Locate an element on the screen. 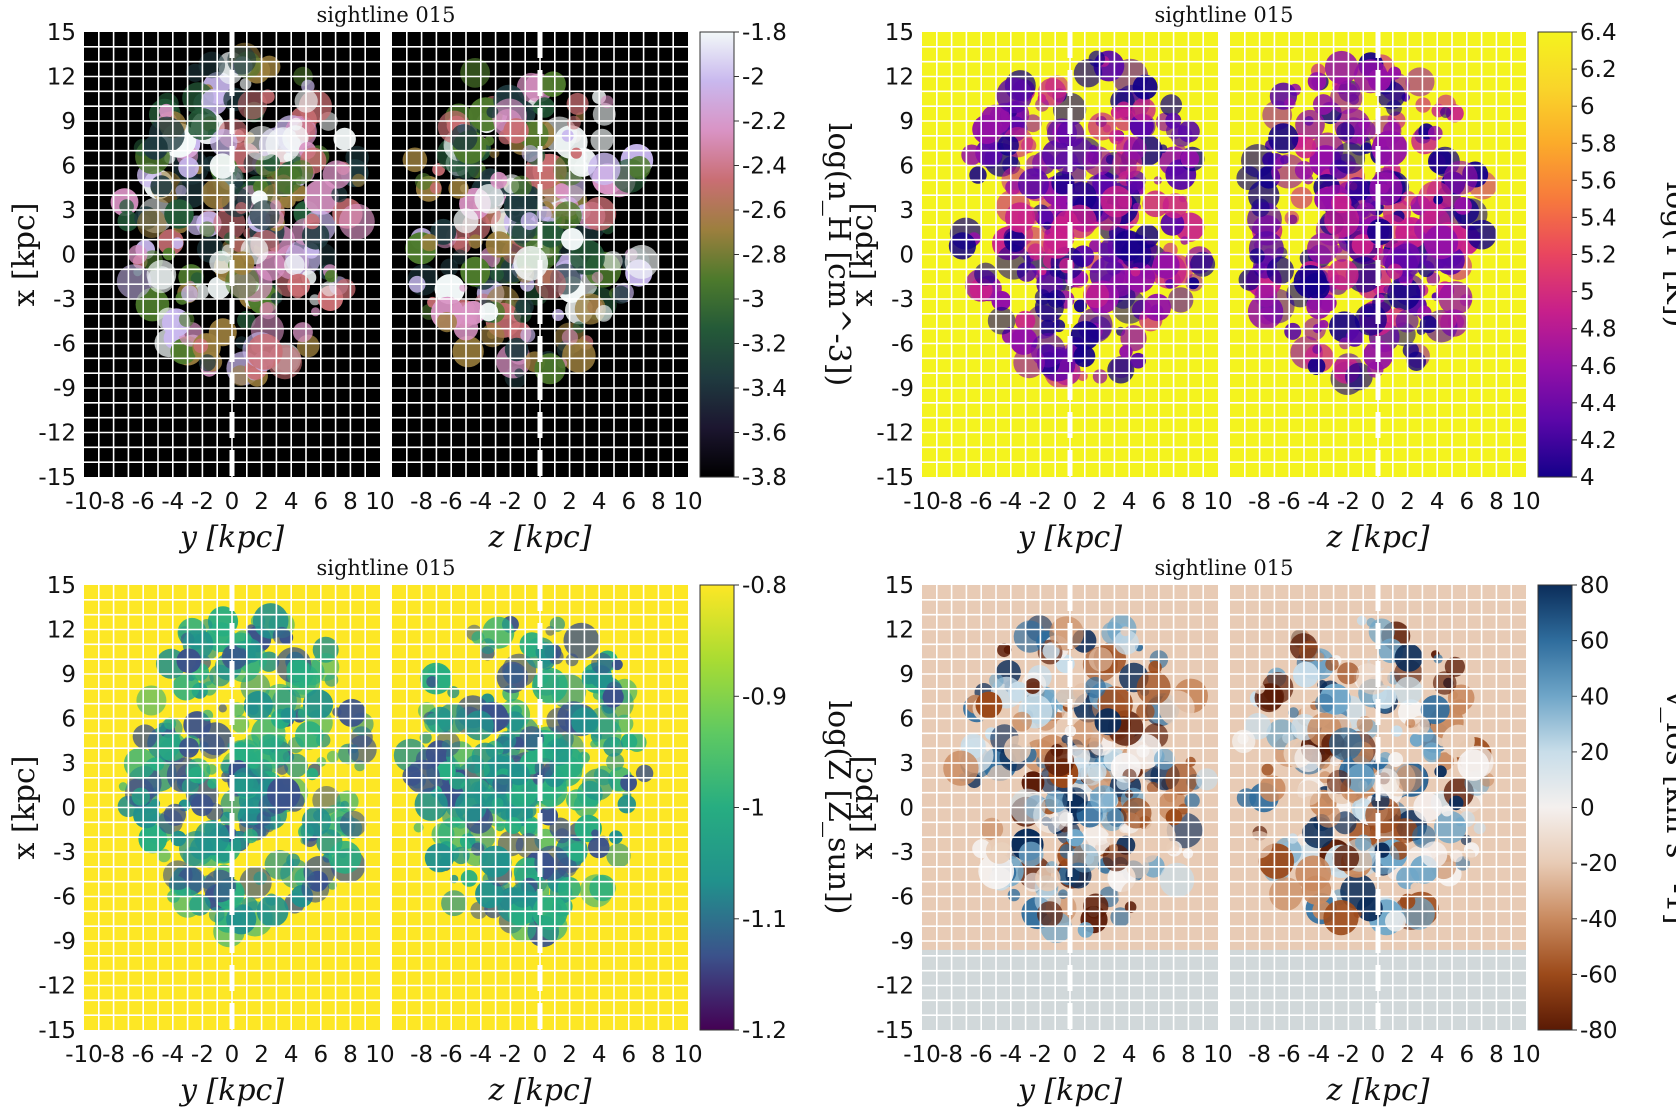 This screenshot has height=1108, width=1676. colorbar-tick-label: -40 is located at coordinates (1599, 920).